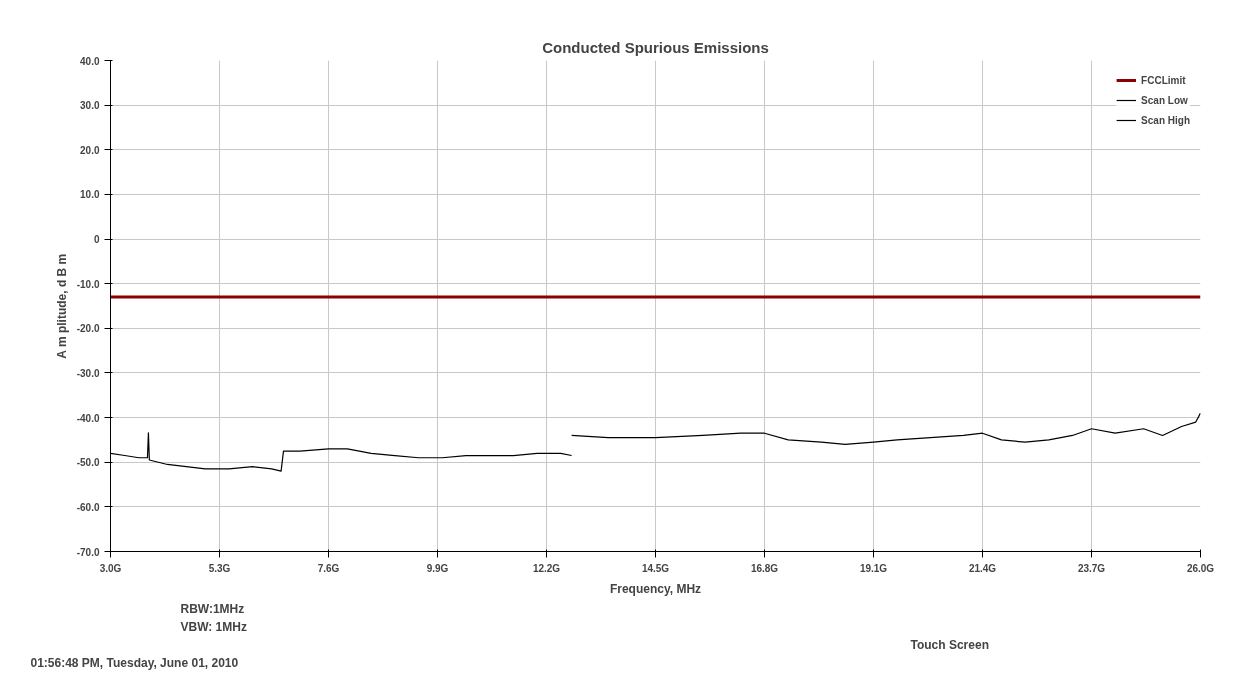 The height and width of the screenshot is (677, 1244). Describe the element at coordinates (546, 568) in the screenshot. I see `x-tick-label: 12.2G` at that location.